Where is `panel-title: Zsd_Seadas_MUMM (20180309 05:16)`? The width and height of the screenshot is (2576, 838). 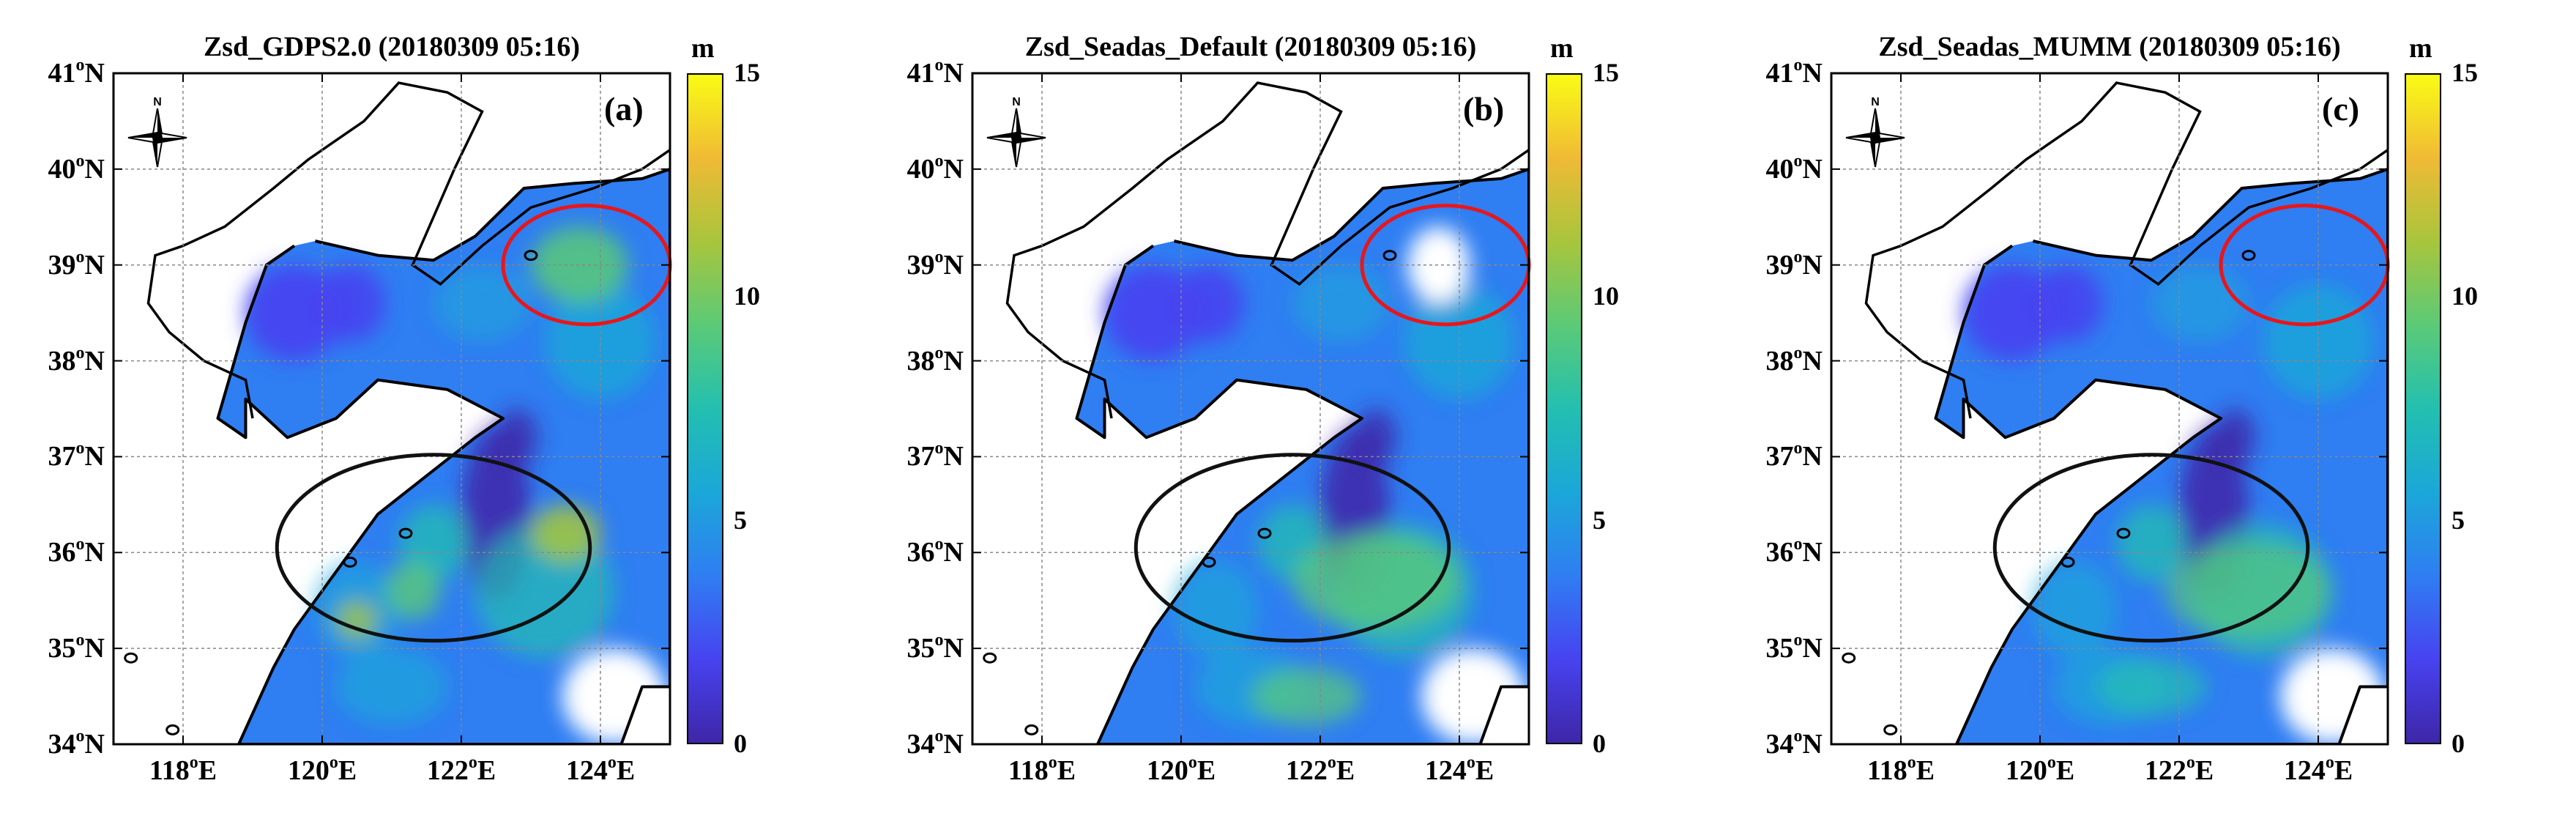
panel-title: Zsd_Seadas_MUMM (20180309 05:16) is located at coordinates (2109, 46).